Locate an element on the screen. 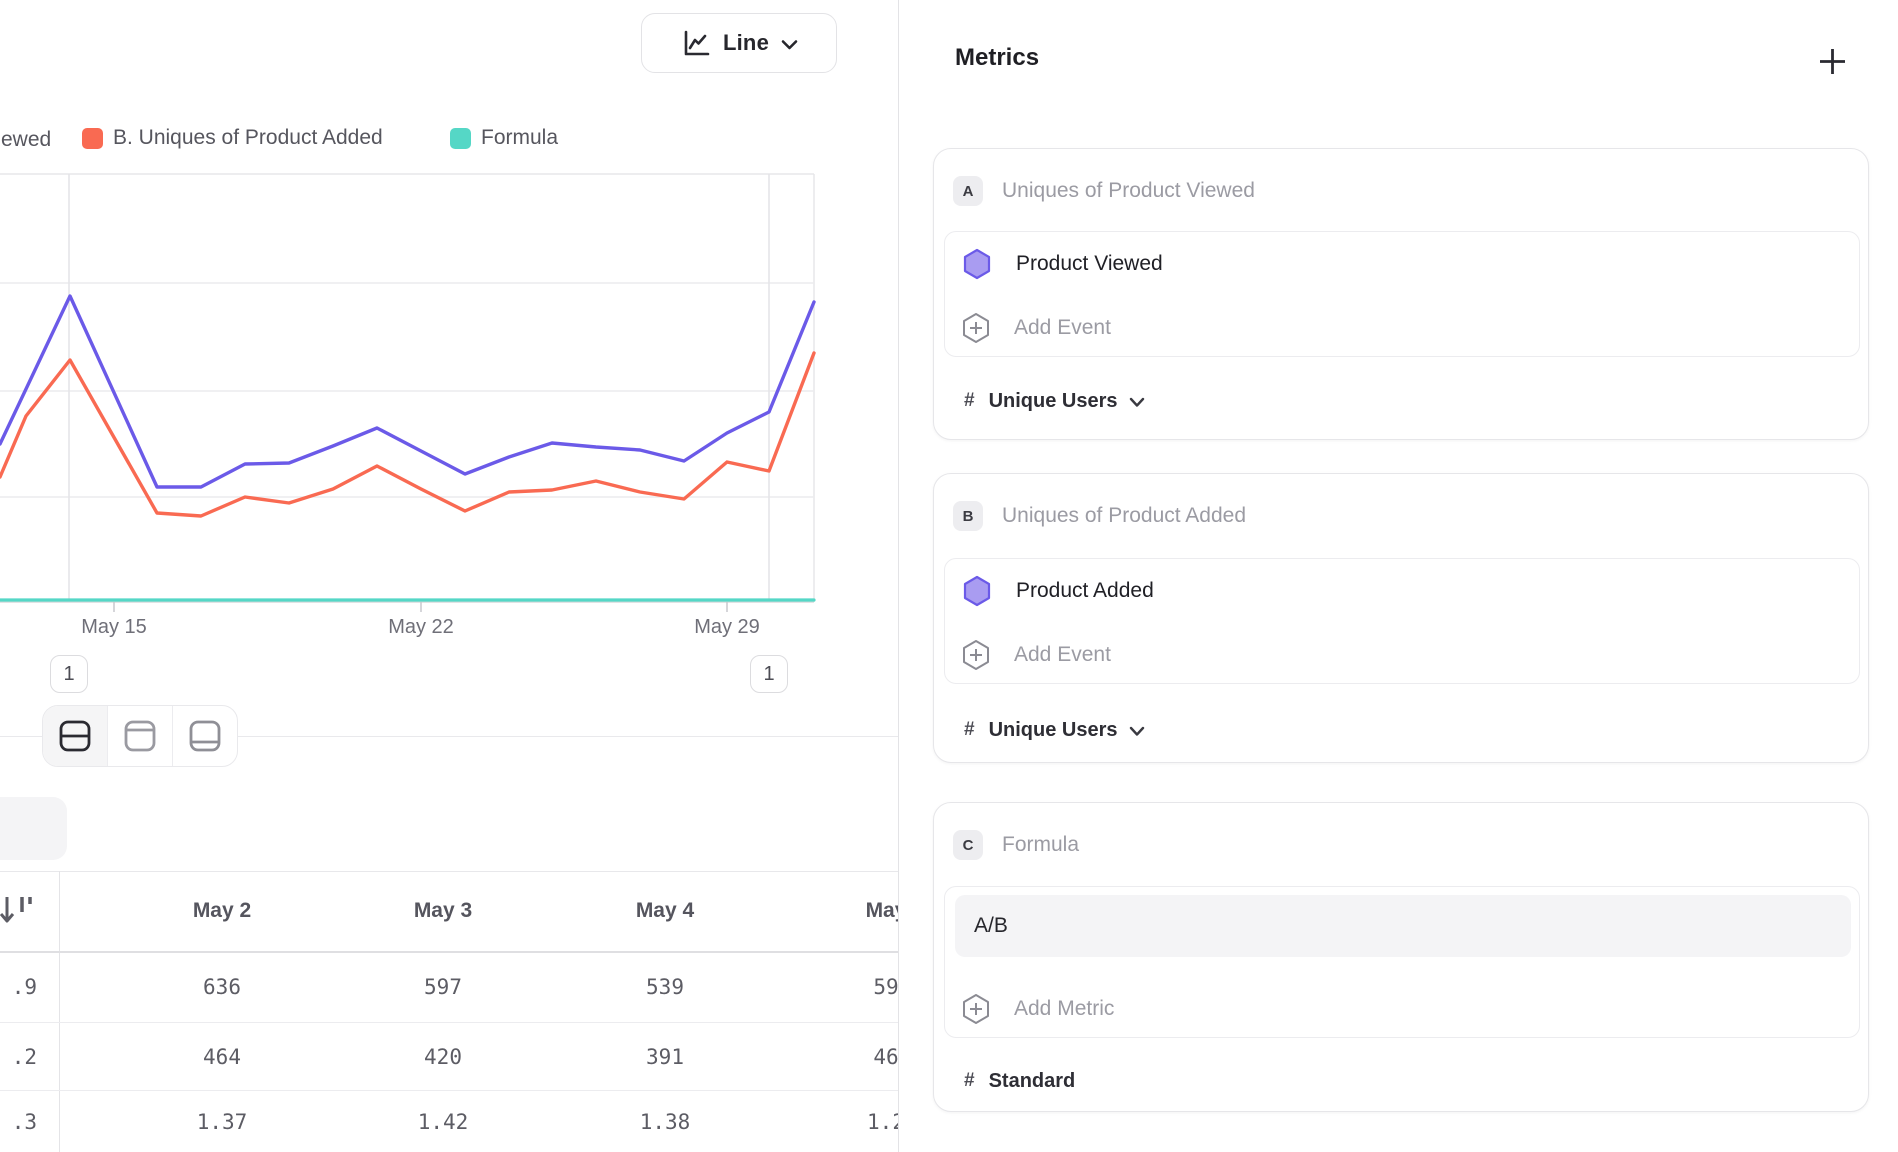  metric-card-c: C Formula A/B Add Metric # Standard is located at coordinates (1401, 957).